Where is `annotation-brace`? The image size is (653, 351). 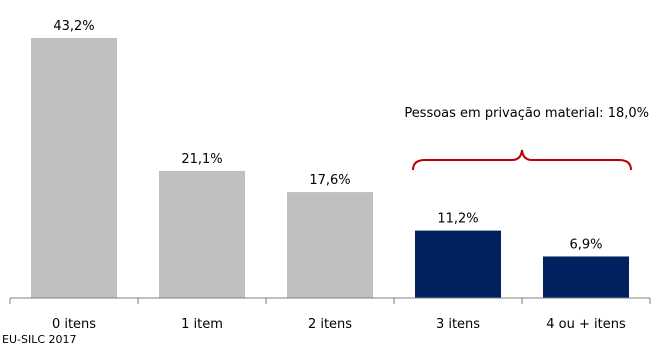
annotation-brace is located at coordinates (522, 160).